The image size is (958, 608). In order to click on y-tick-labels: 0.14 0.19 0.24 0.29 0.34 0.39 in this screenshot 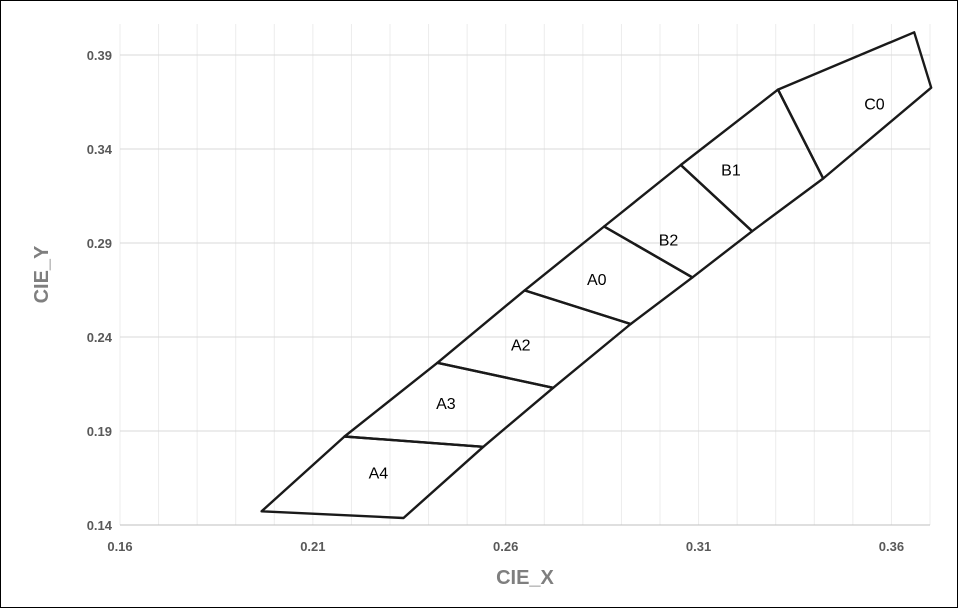, I will do `click(100, 290)`.